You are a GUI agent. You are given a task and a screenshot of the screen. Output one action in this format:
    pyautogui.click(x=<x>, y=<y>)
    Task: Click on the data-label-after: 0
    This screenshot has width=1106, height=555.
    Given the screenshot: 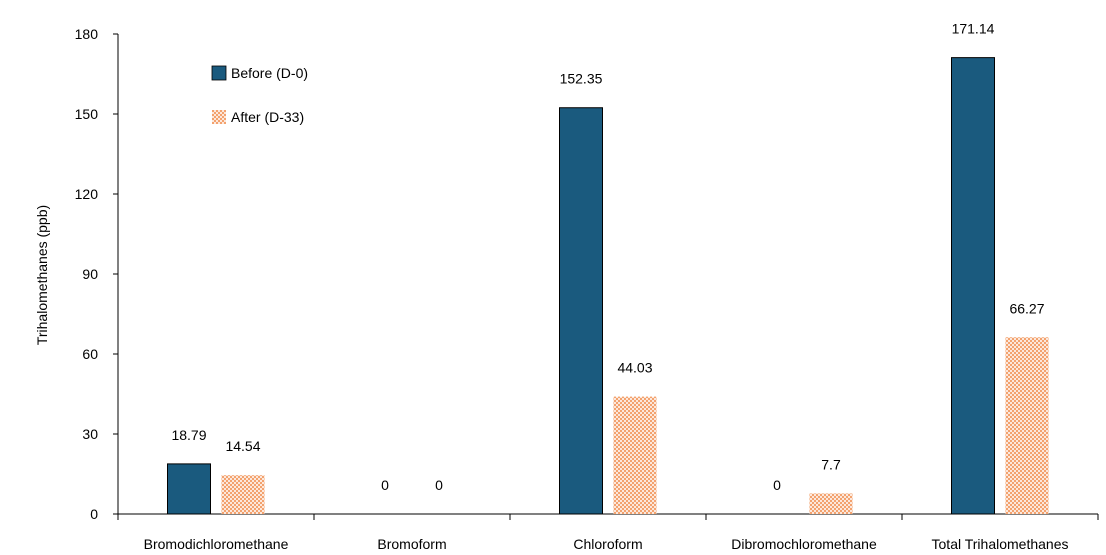 What is the action you would take?
    pyautogui.click(x=439, y=485)
    